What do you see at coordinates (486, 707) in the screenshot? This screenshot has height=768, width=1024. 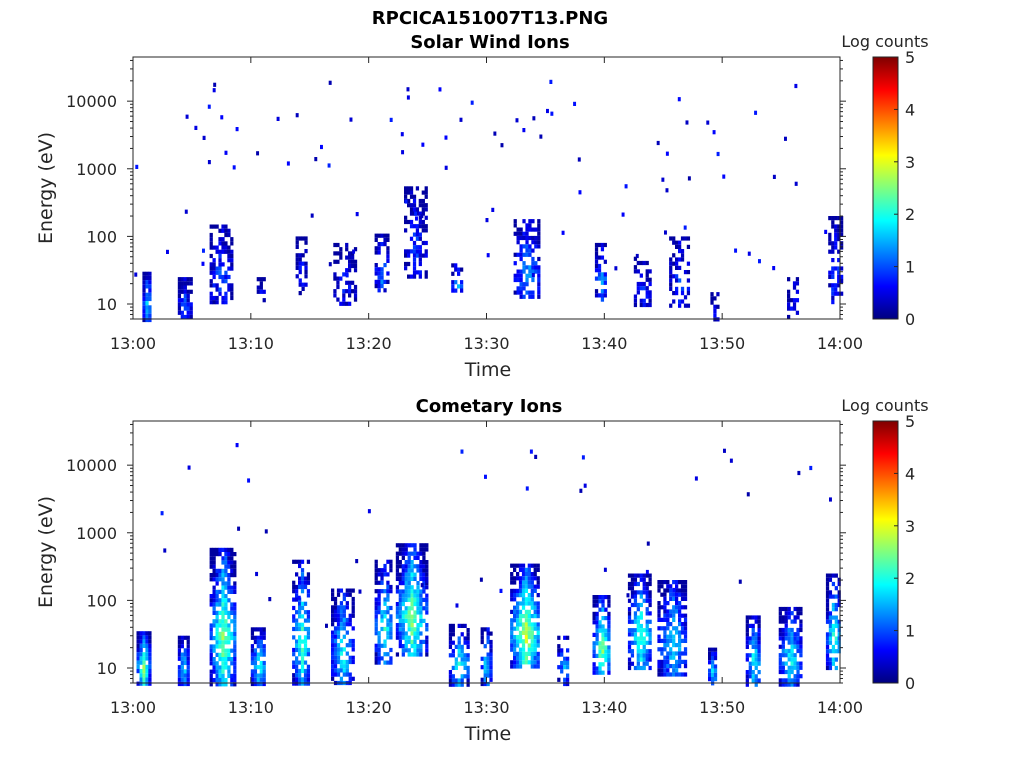 I see `x-tick-label: 13:30` at bounding box center [486, 707].